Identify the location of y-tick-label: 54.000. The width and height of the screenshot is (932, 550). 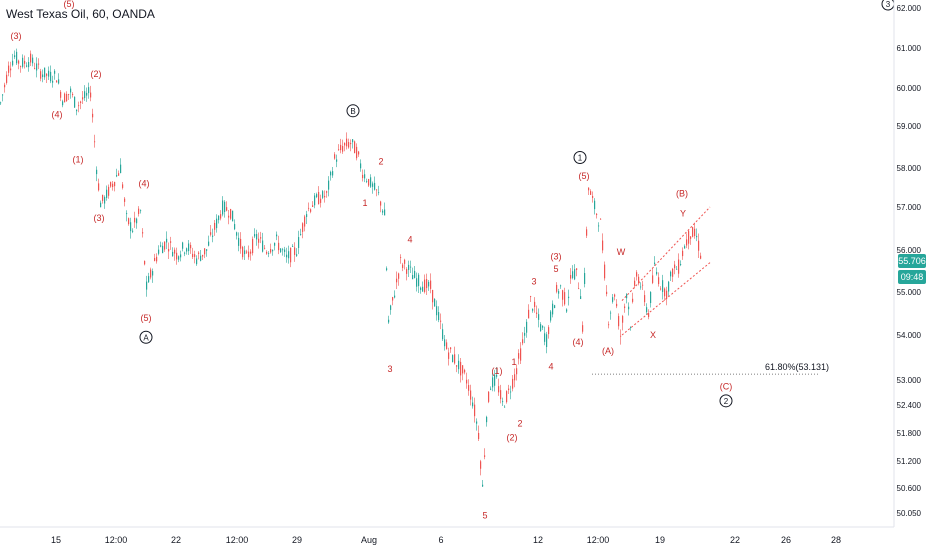
(909, 335).